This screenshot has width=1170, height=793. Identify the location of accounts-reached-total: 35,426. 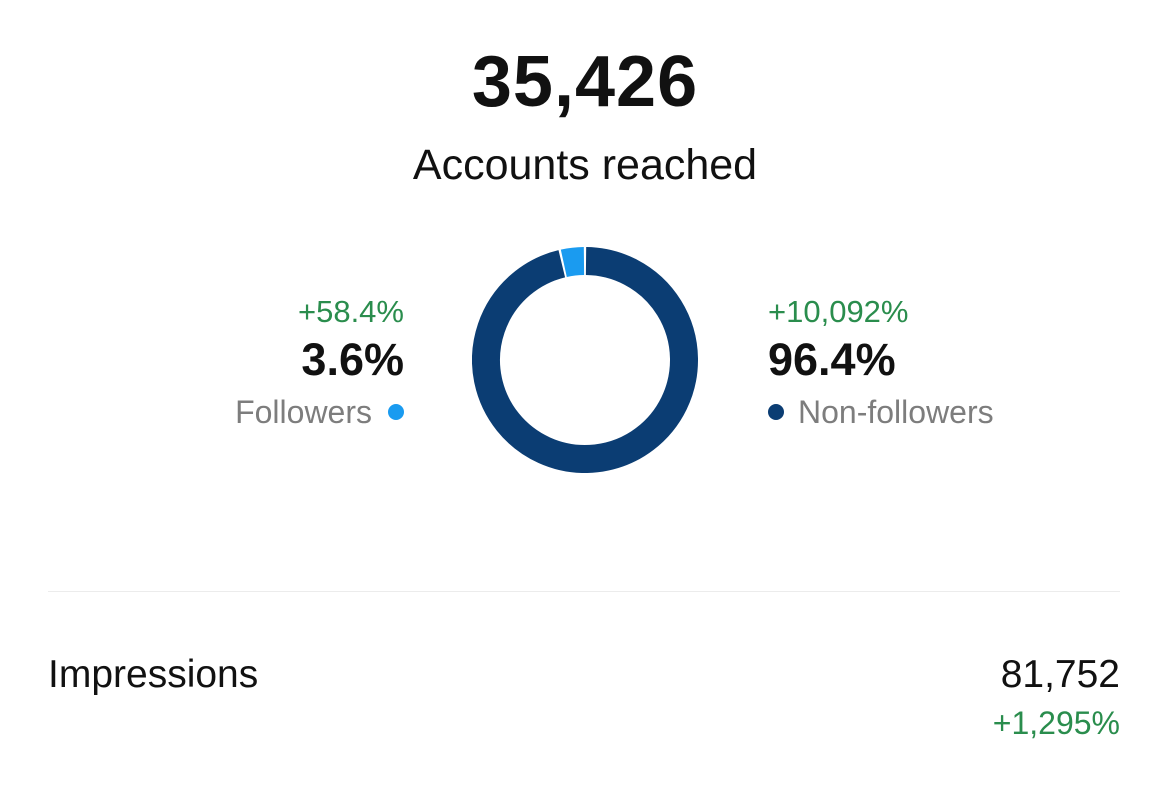
(585, 82).